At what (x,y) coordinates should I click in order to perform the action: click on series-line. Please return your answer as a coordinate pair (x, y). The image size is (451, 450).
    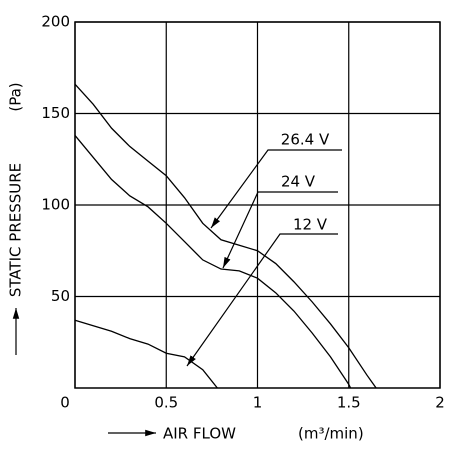
    Looking at the image, I should click on (146, 354).